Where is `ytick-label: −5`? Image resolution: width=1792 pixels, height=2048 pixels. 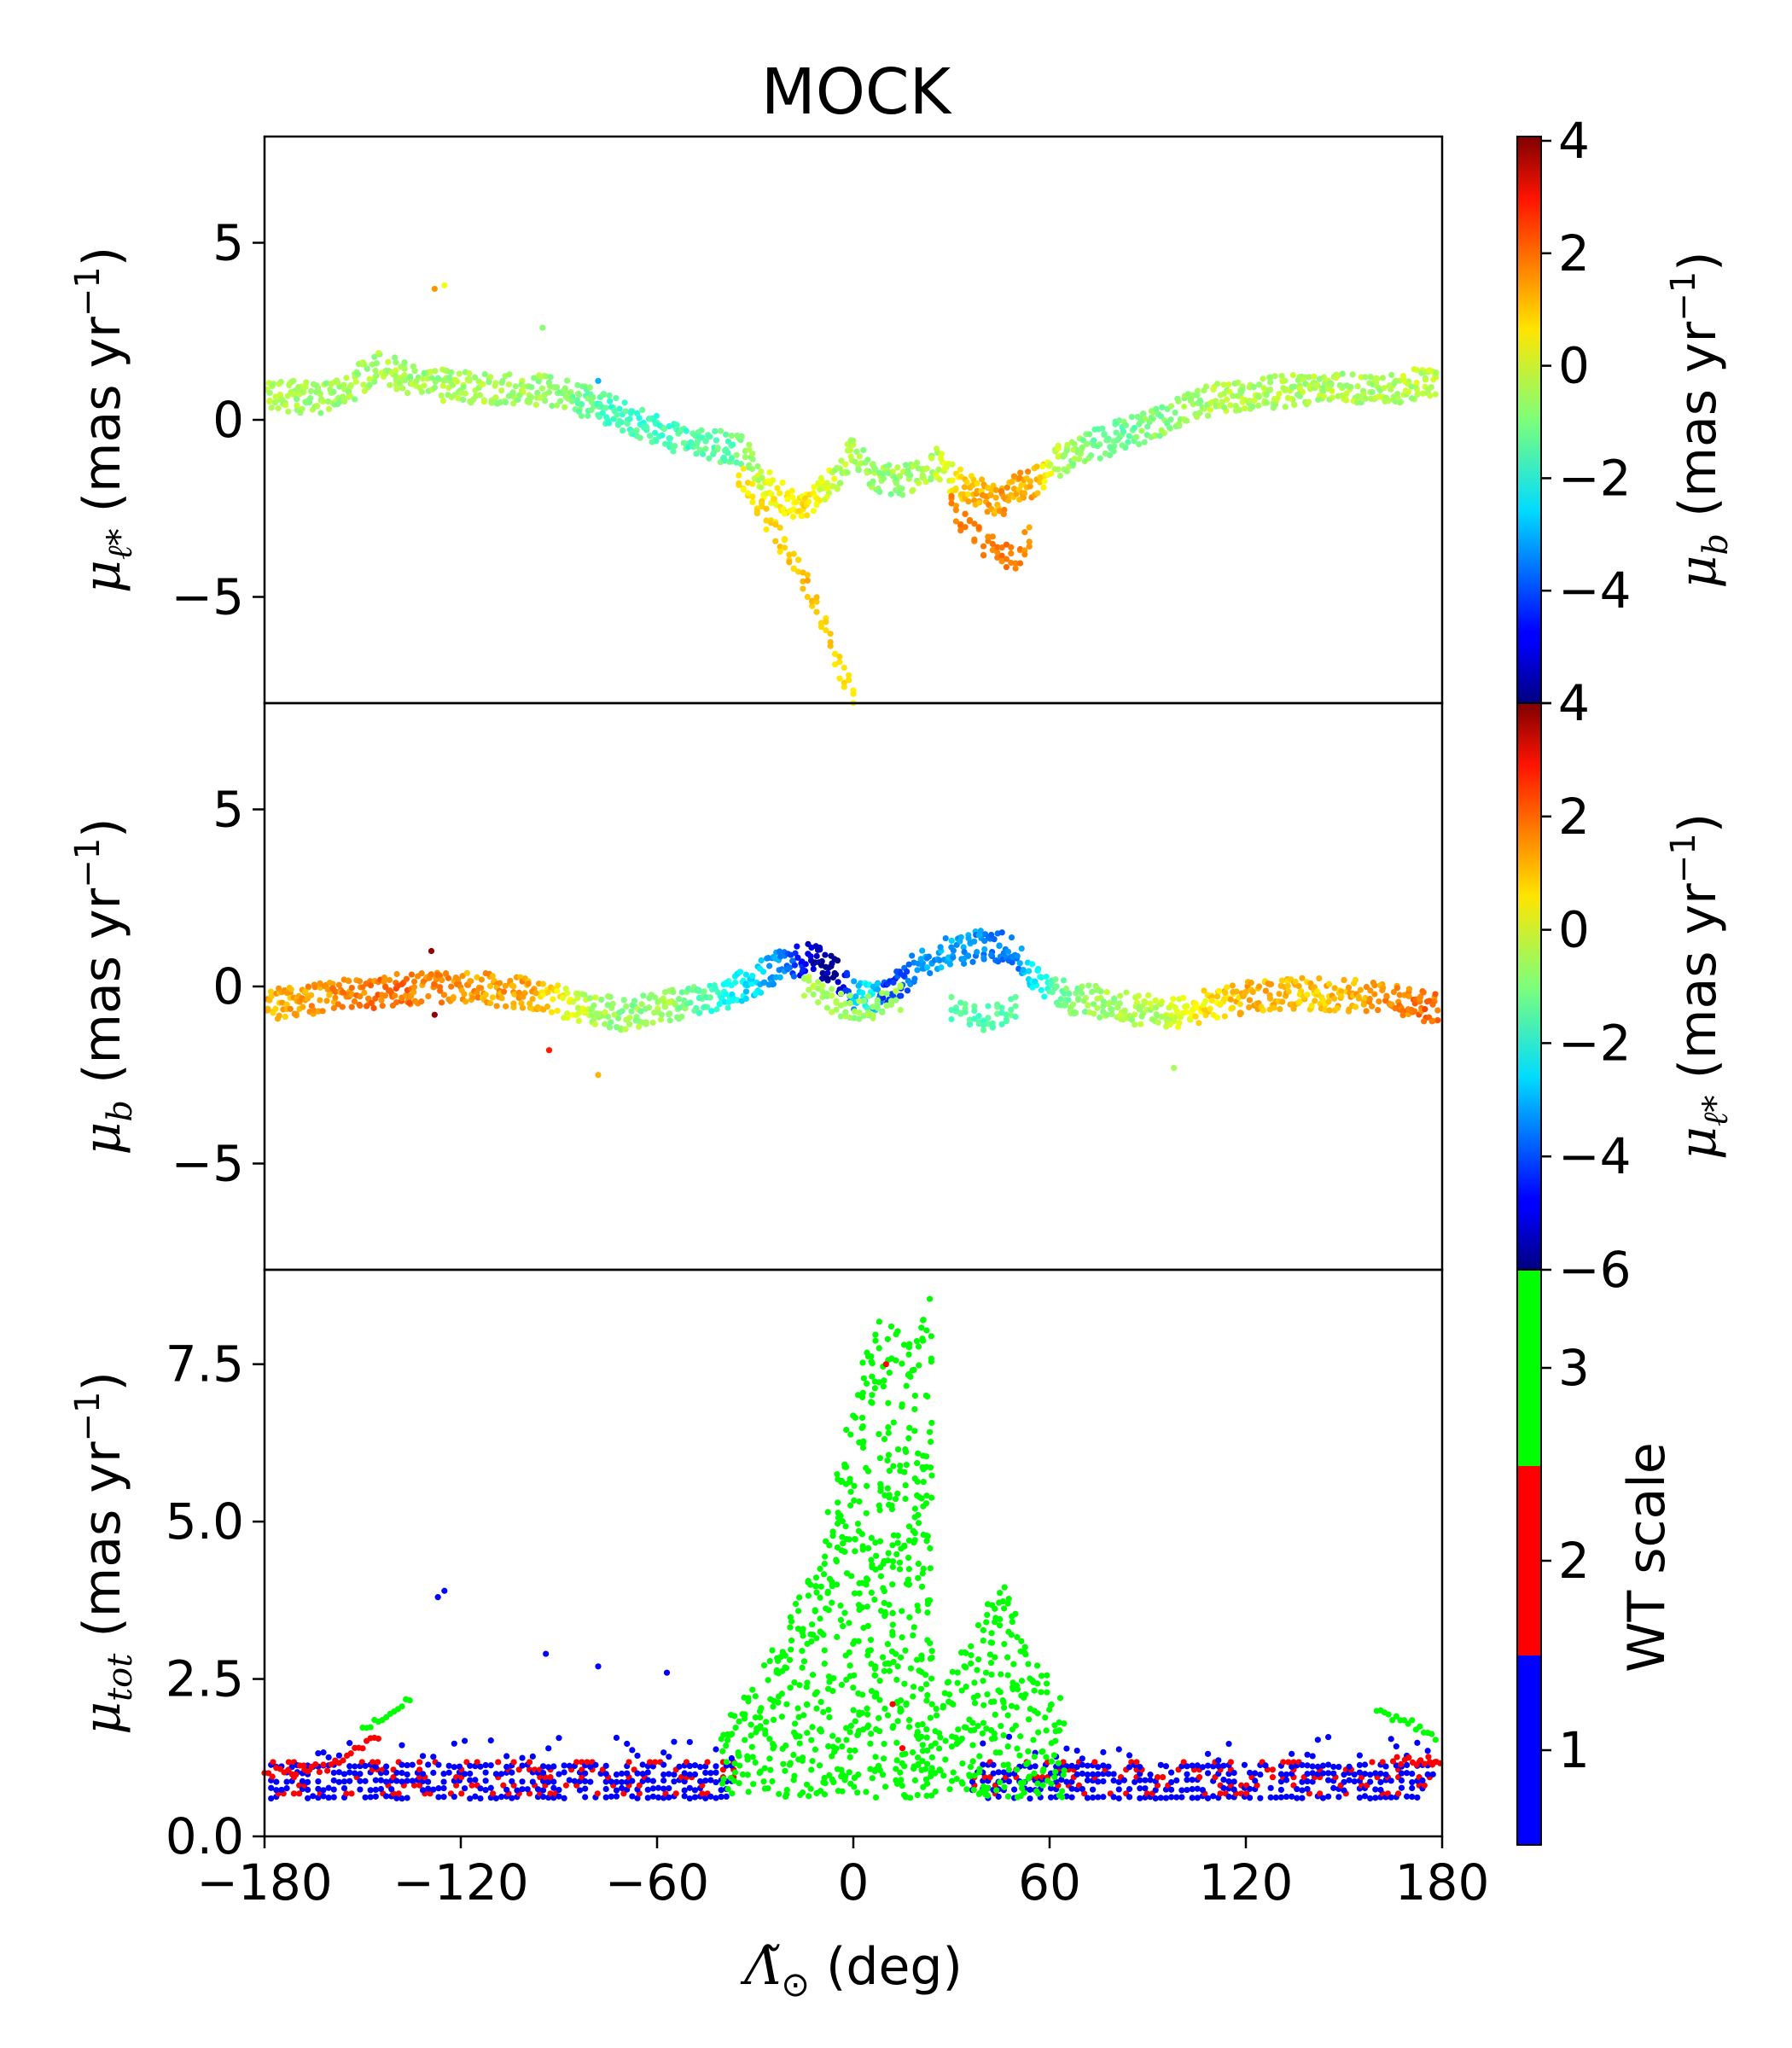 ytick-label: −5 is located at coordinates (208, 597).